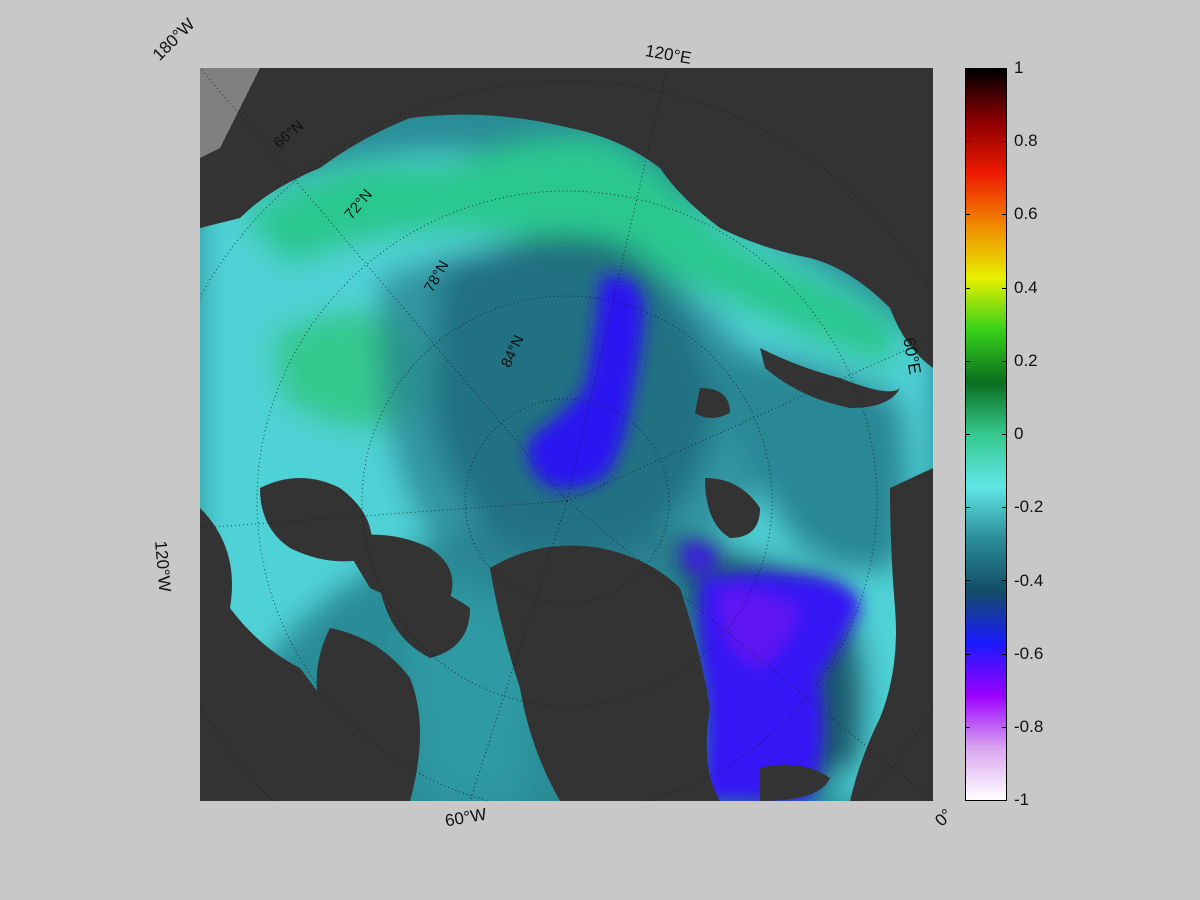 The image size is (1200, 900). Describe the element at coordinates (1019, 67) in the screenshot. I see `colorbar-label: 1` at that location.